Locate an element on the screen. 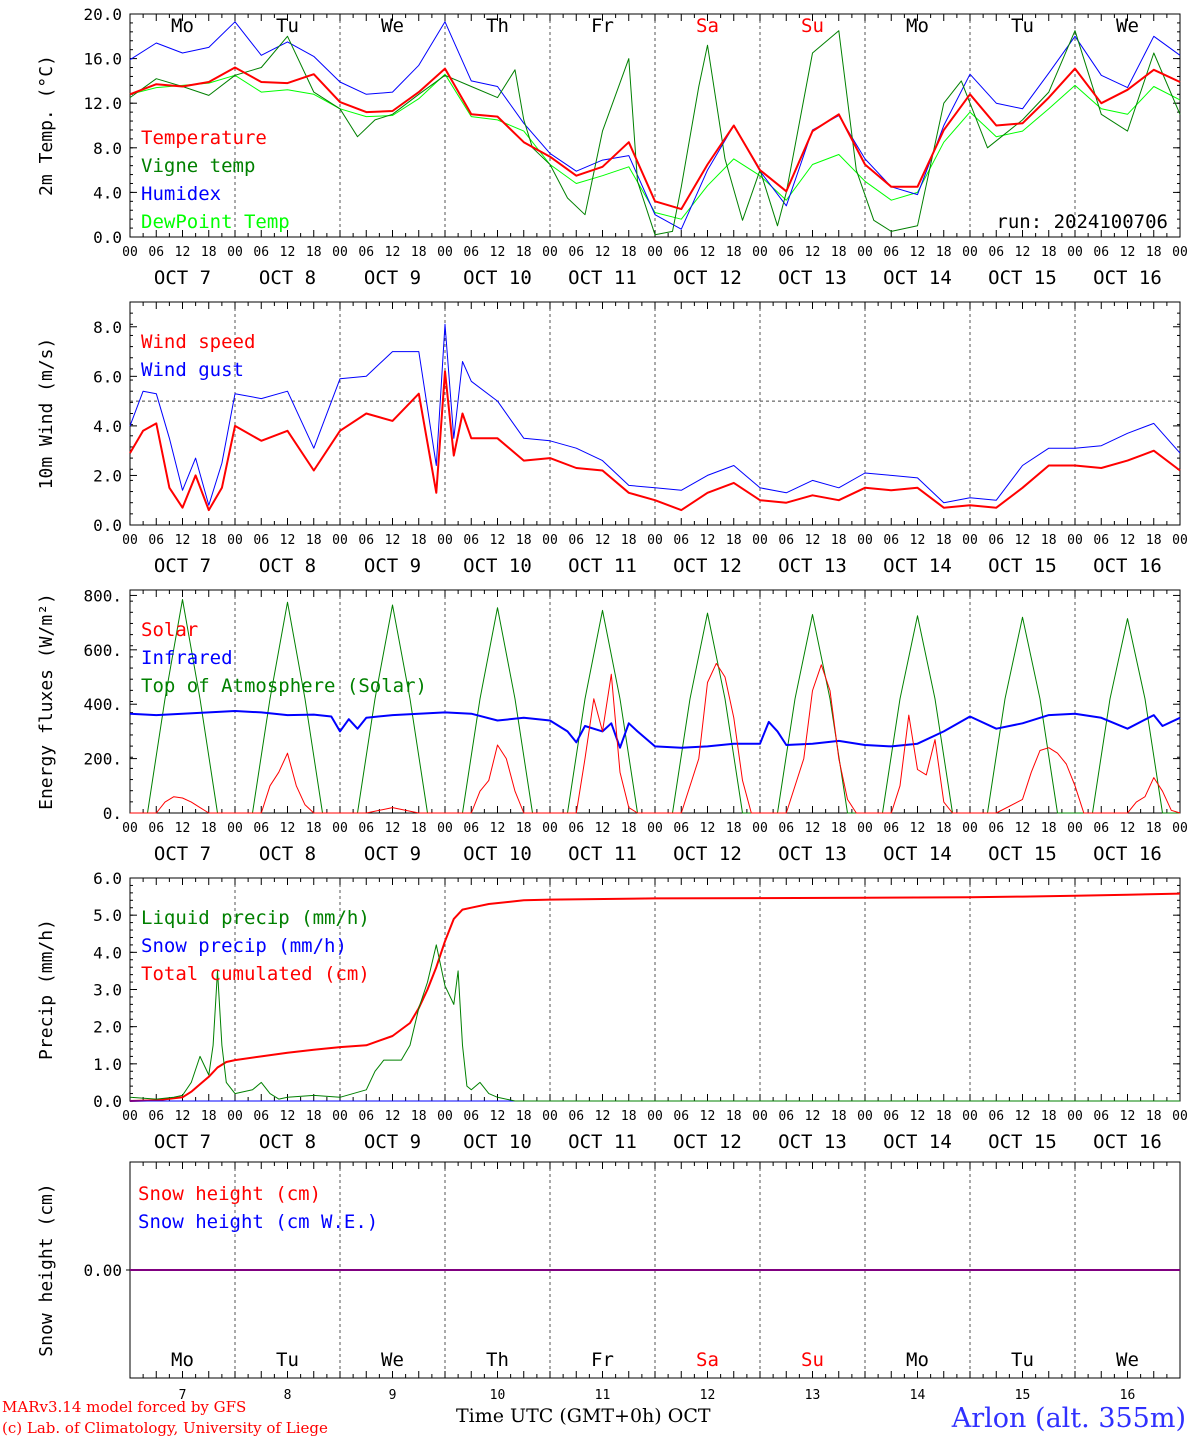 This screenshot has height=1440, width=1194. y-axis-label: 10m Wind (m/s) is located at coordinates (46, 414).